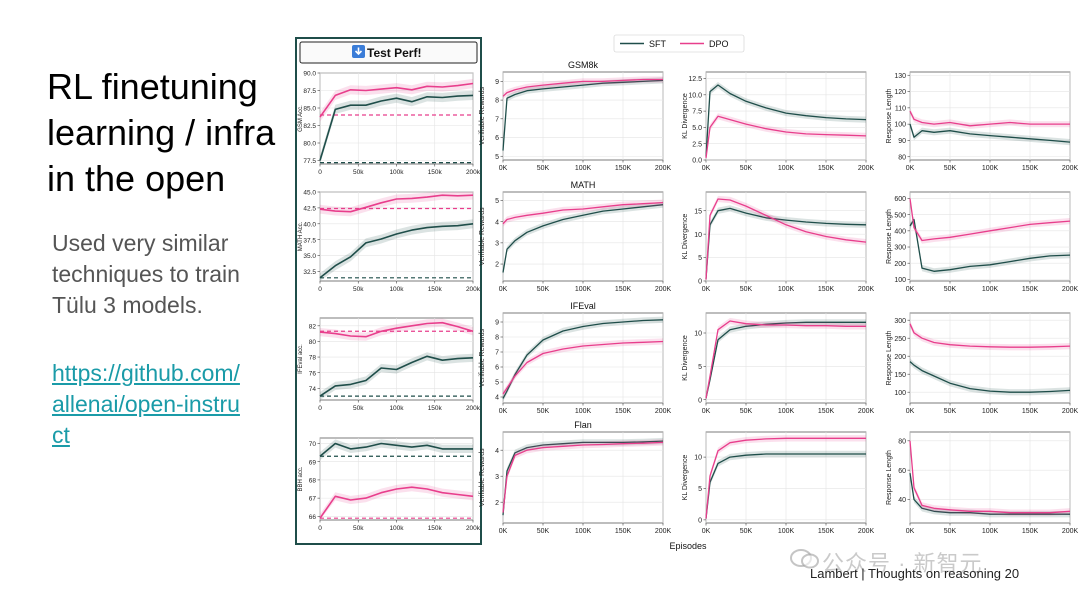 Image resolution: width=1080 pixels, height=608 pixels. Describe the element at coordinates (146, 274) in the screenshot. I see `slide-subtitle-line: techniques to train` at that location.